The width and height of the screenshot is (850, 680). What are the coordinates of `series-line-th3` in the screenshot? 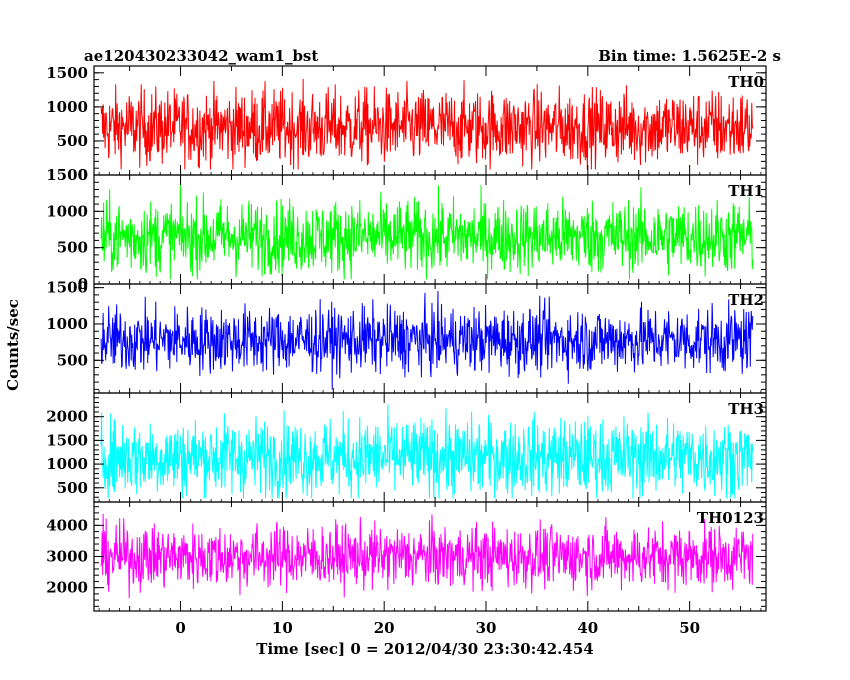 It's located at (427, 451).